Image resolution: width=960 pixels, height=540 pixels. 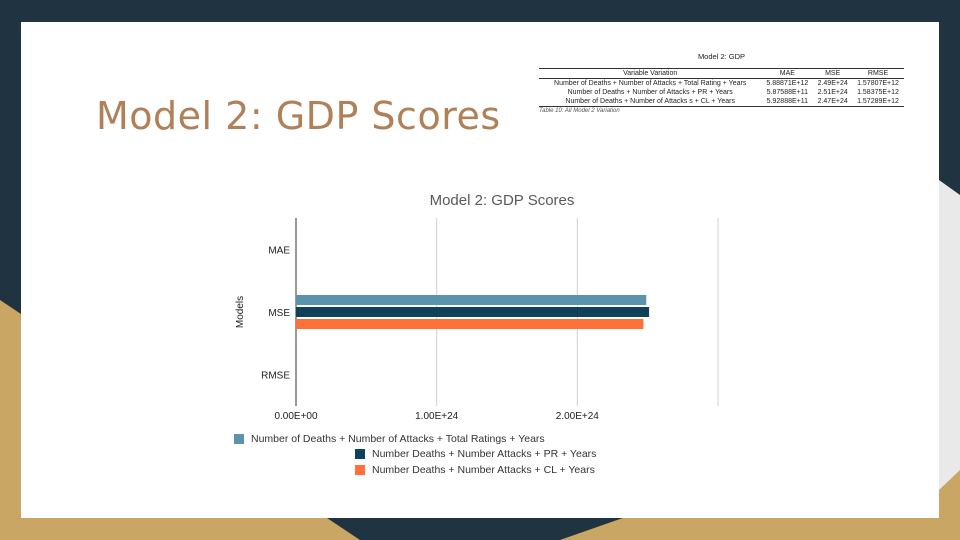 I want to click on table-cell: 1.57289E+12, so click(x=878, y=101).